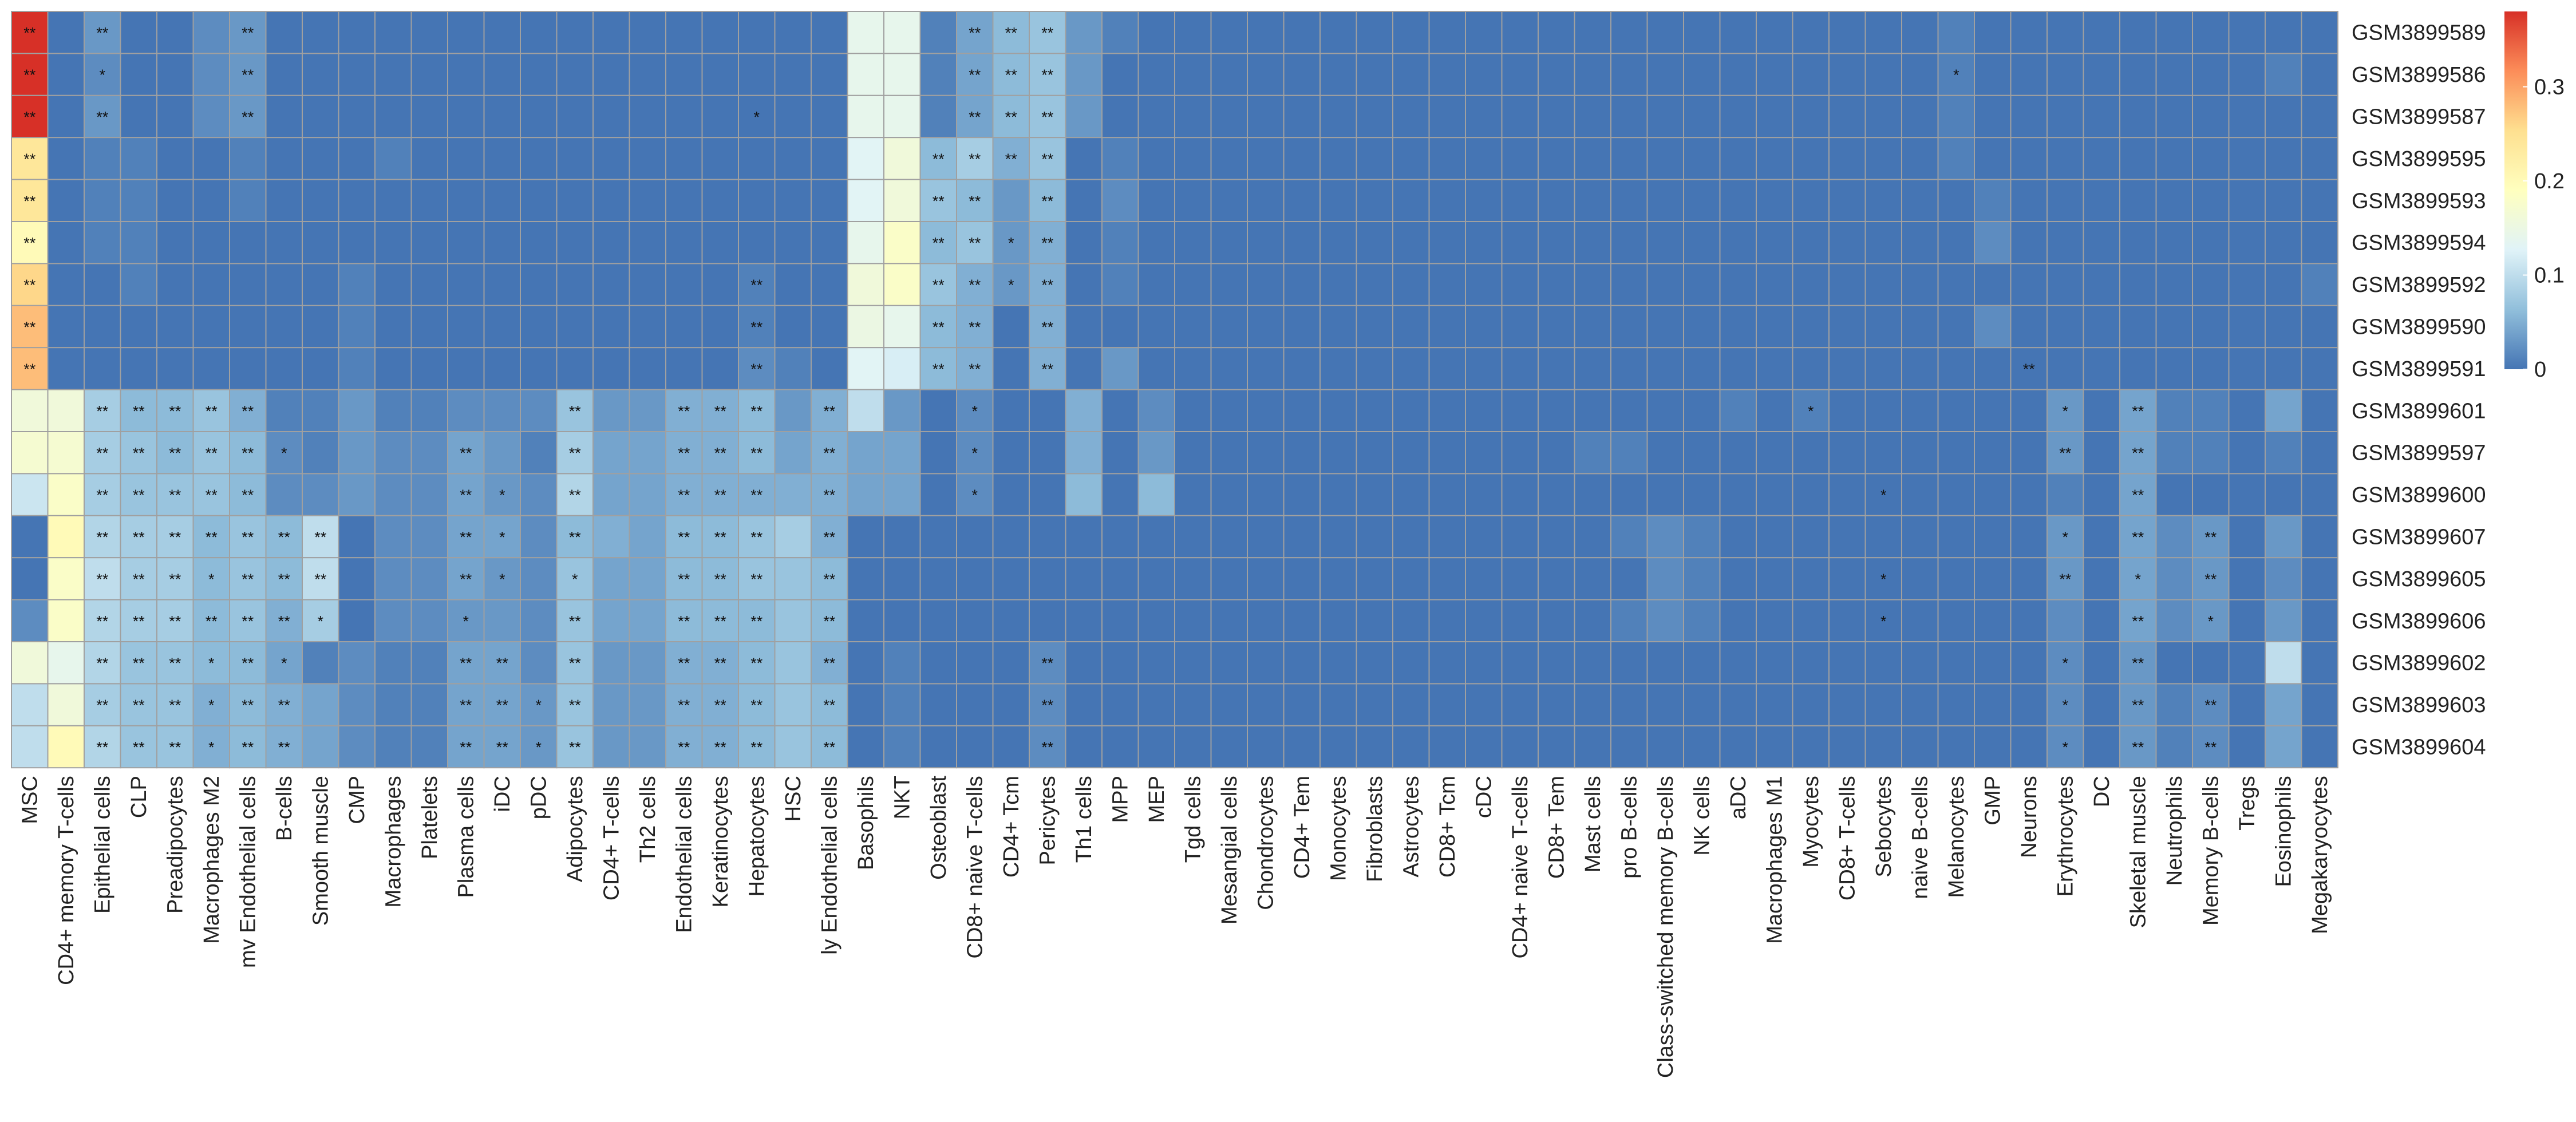 This screenshot has height=1122, width=2576. Describe the element at coordinates (2515, 190) in the screenshot. I see `legend-color-bar` at that location.